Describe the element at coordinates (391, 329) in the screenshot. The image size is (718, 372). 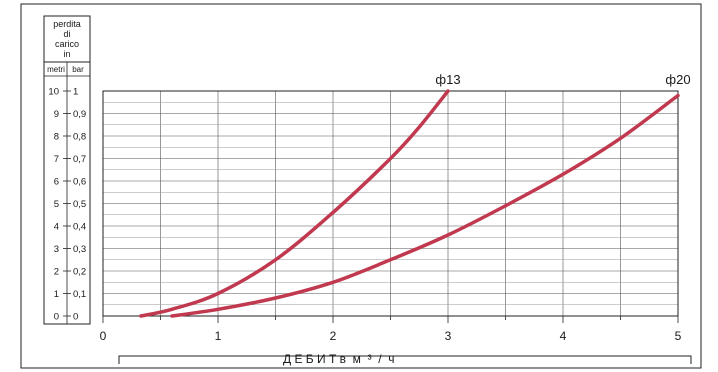
I see `x-axis: 0 1 2 3 4 5` at that location.